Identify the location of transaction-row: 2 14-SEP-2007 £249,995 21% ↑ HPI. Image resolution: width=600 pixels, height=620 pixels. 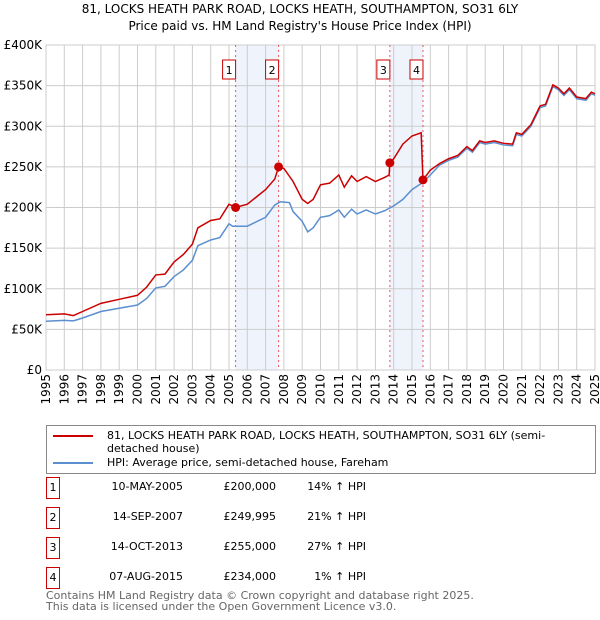
(246, 518).